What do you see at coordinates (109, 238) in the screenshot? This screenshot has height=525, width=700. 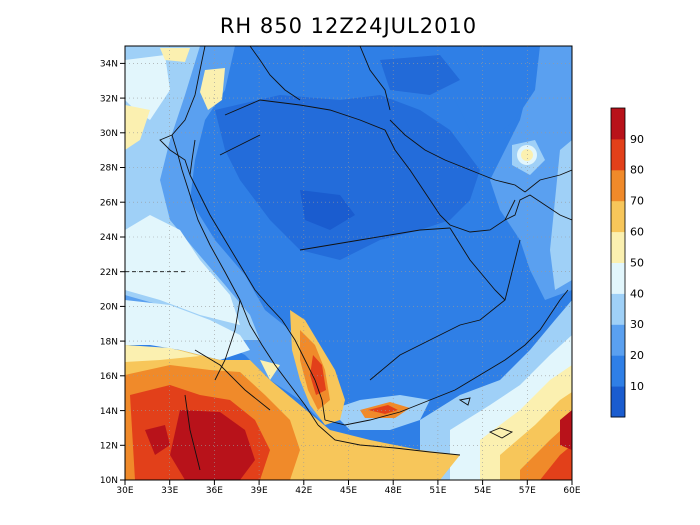 I see `y-tick-label: 24N` at bounding box center [109, 238].